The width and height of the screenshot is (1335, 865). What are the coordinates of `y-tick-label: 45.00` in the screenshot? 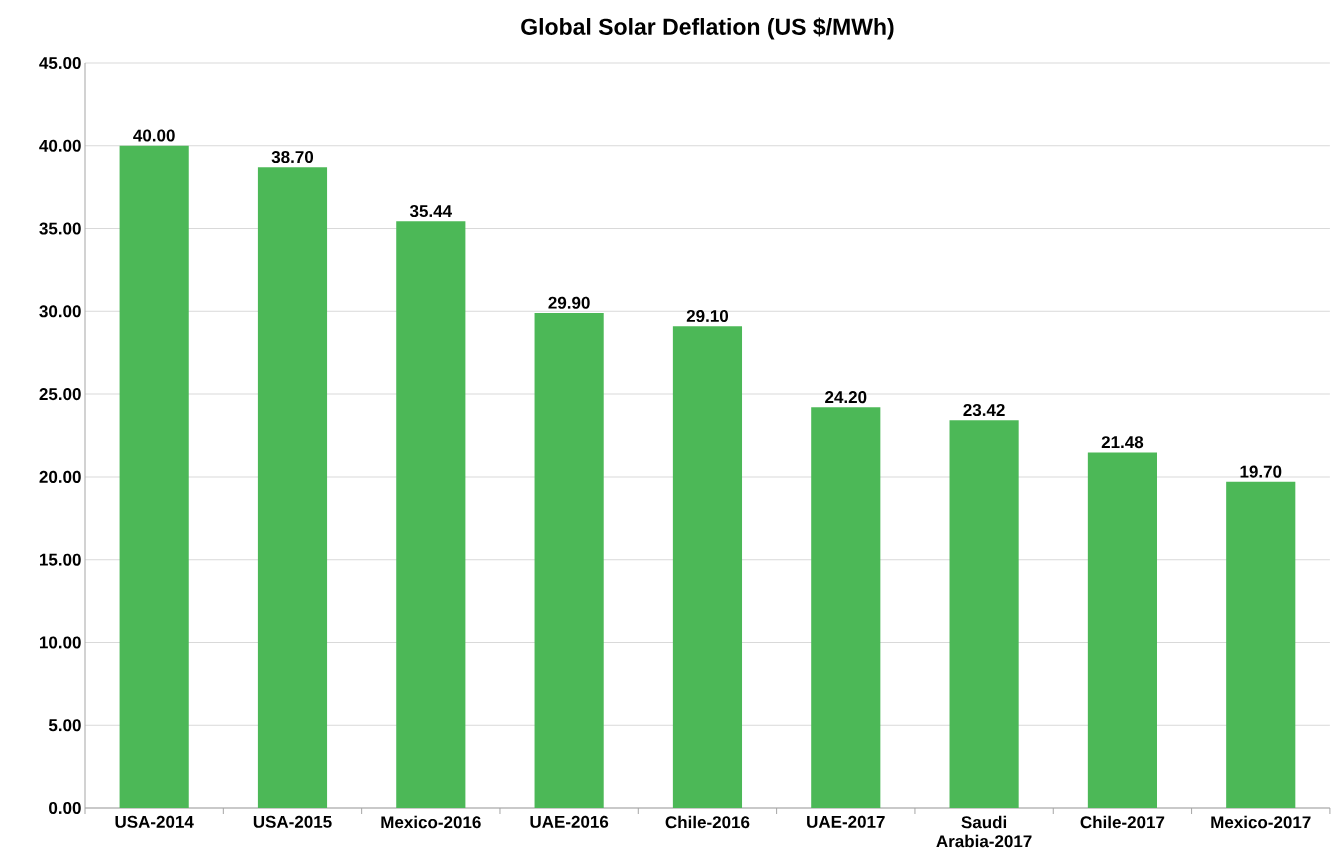 It's located at (60, 63).